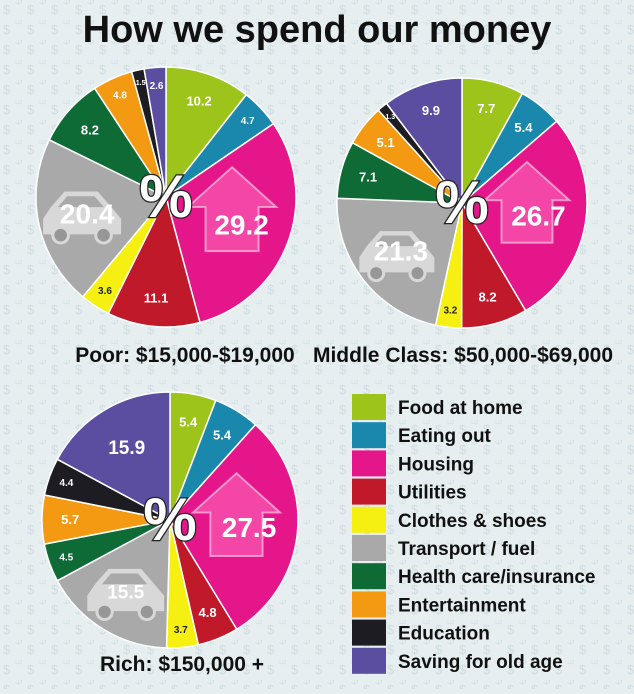 The image size is (634, 694). What do you see at coordinates (369, 407) in the screenshot?
I see `legend-swatch-food-at-home` at bounding box center [369, 407].